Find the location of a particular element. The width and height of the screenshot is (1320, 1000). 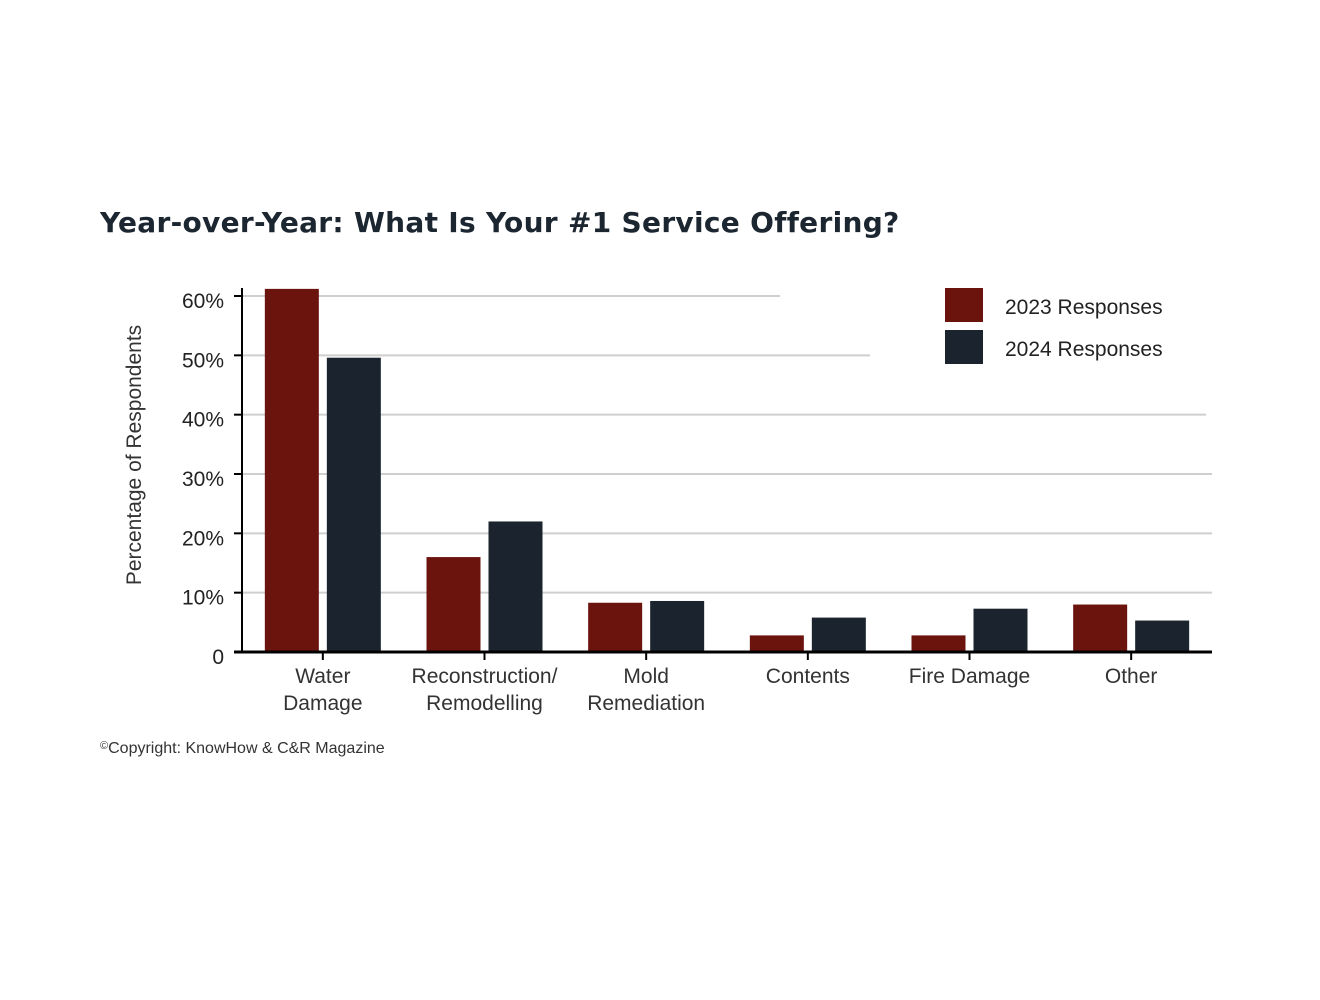

legend-label: 2023 Responses is located at coordinates (1084, 307).